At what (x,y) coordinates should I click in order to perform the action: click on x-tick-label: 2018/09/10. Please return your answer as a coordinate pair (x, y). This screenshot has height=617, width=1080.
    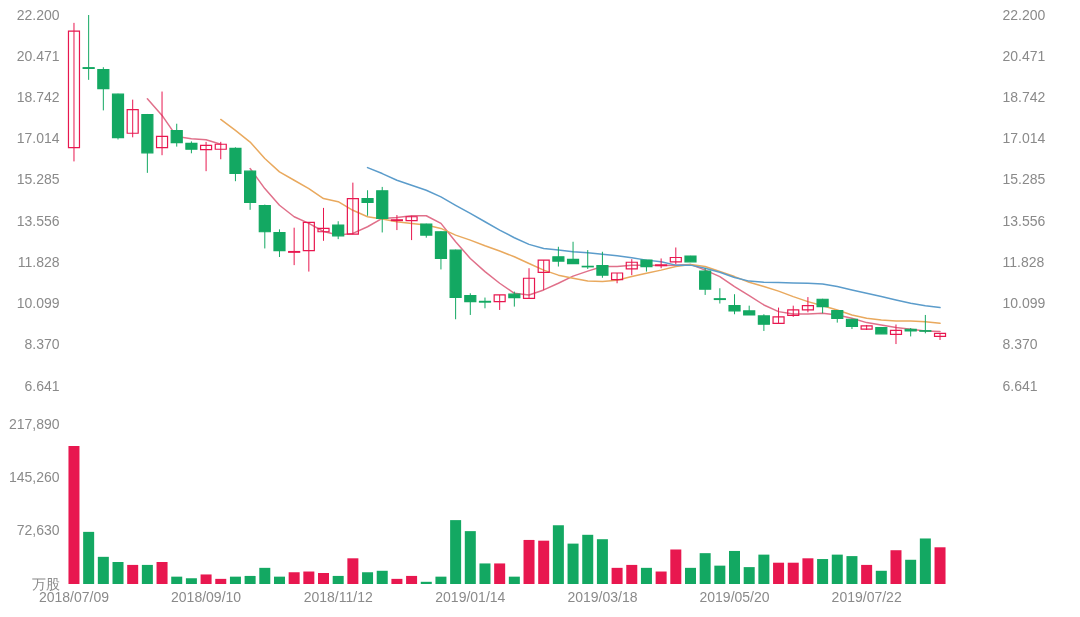
    Looking at the image, I should click on (206, 596).